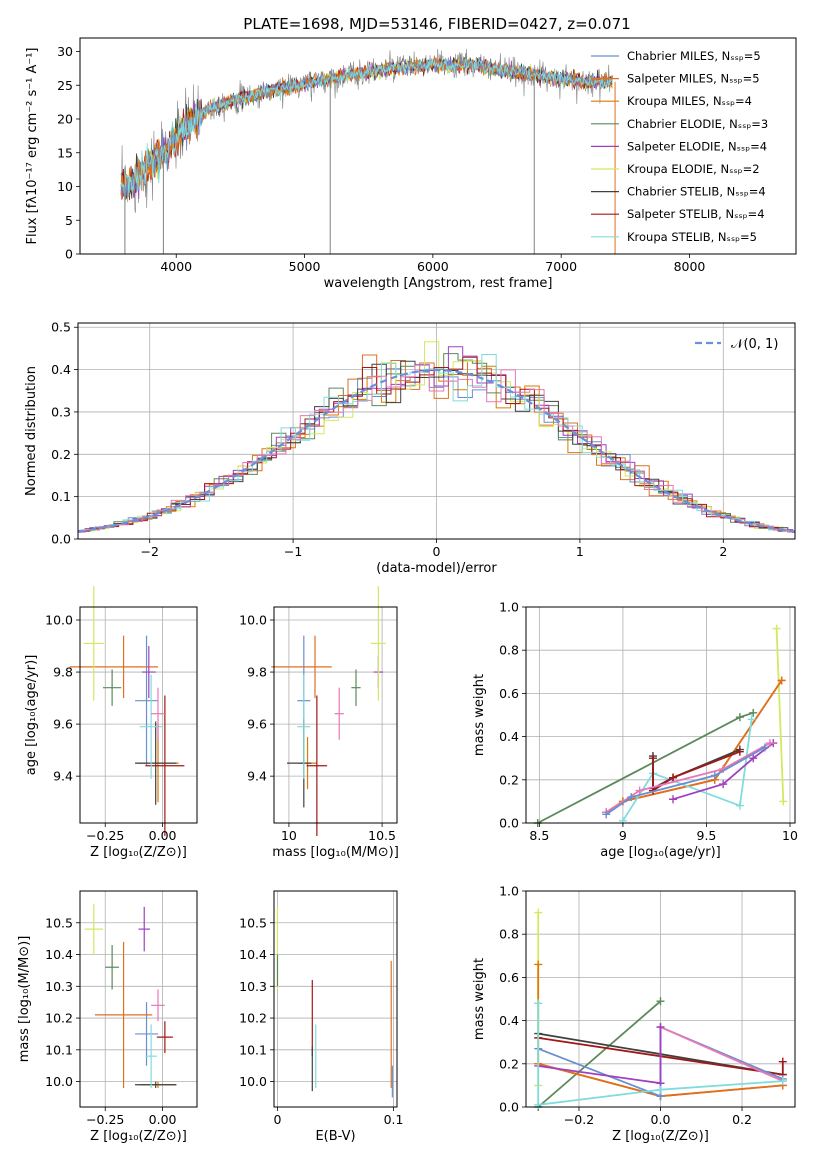 Image resolution: width=819 pixels, height=1170 pixels. What do you see at coordinates (382, 835) in the screenshot?
I see `x-tick-label: 10.5` at bounding box center [382, 835].